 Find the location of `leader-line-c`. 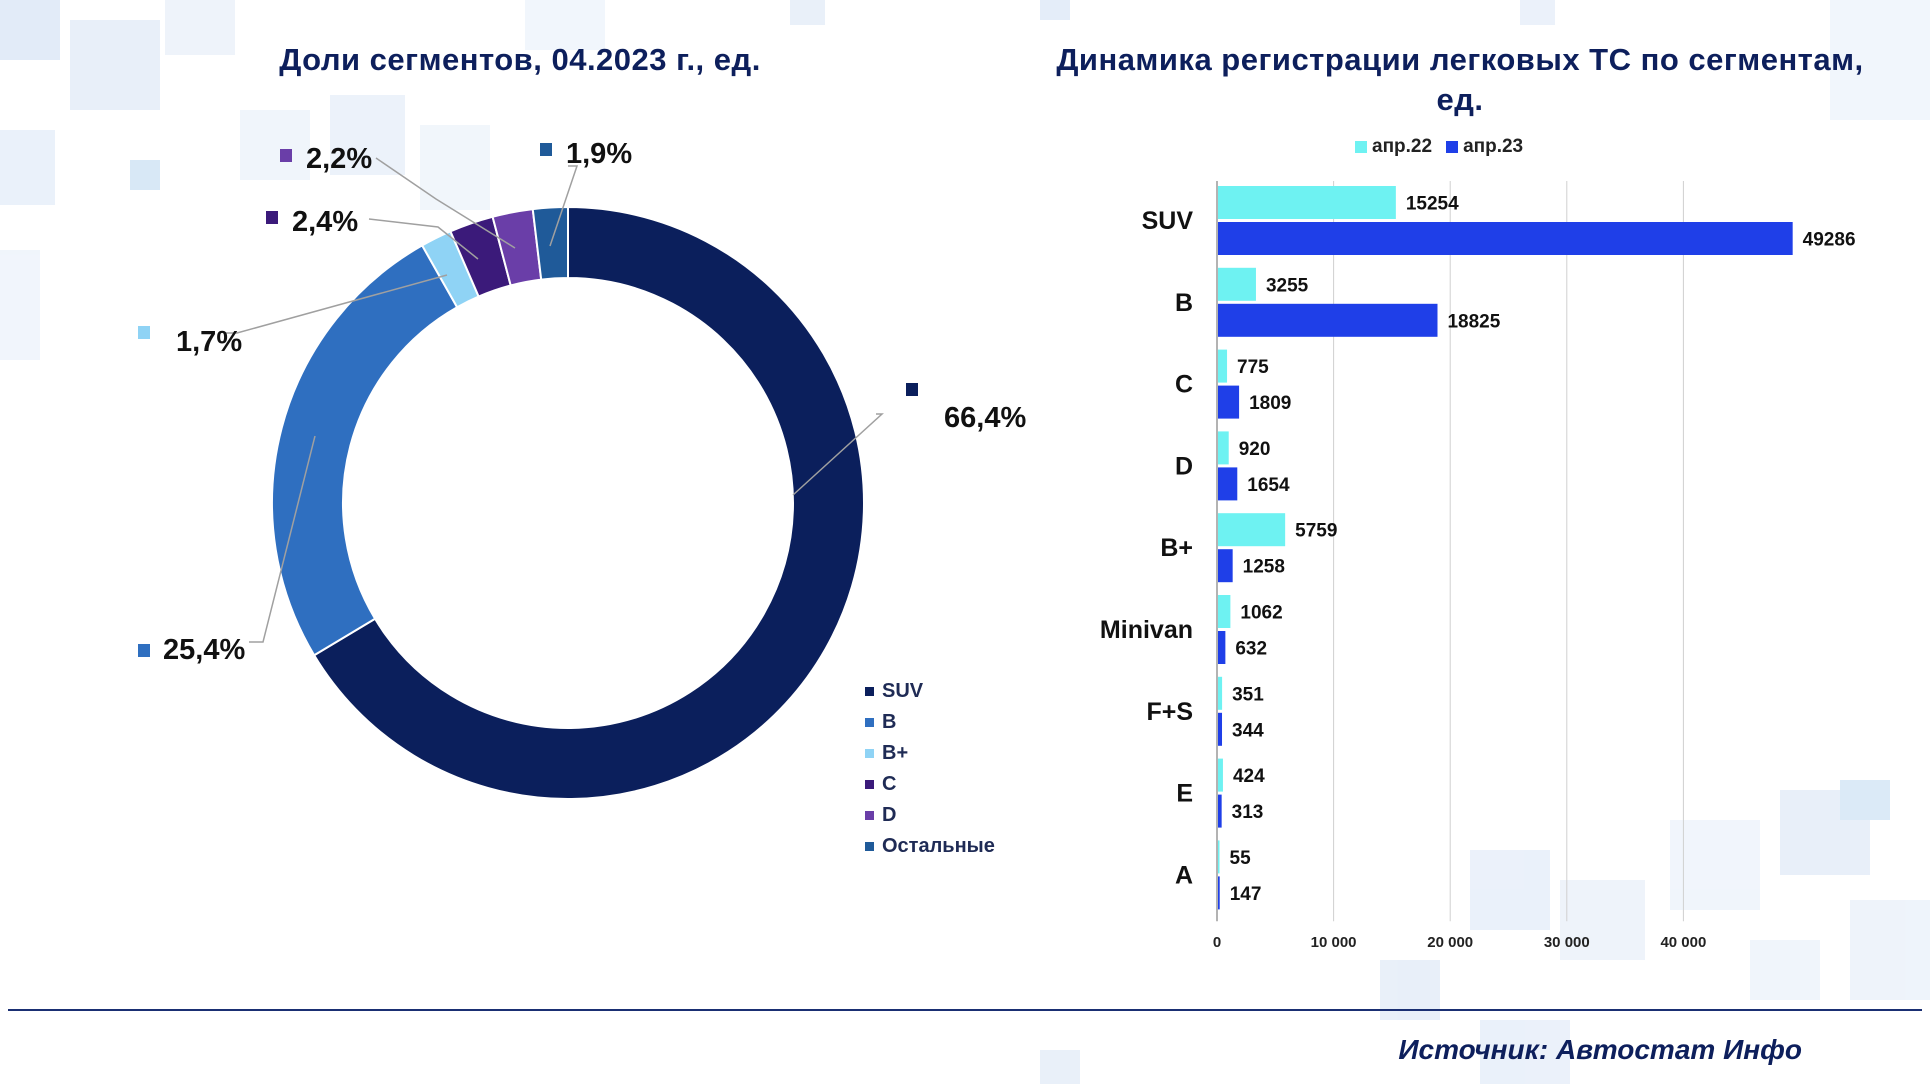

leader-line-c is located at coordinates (423, 239).